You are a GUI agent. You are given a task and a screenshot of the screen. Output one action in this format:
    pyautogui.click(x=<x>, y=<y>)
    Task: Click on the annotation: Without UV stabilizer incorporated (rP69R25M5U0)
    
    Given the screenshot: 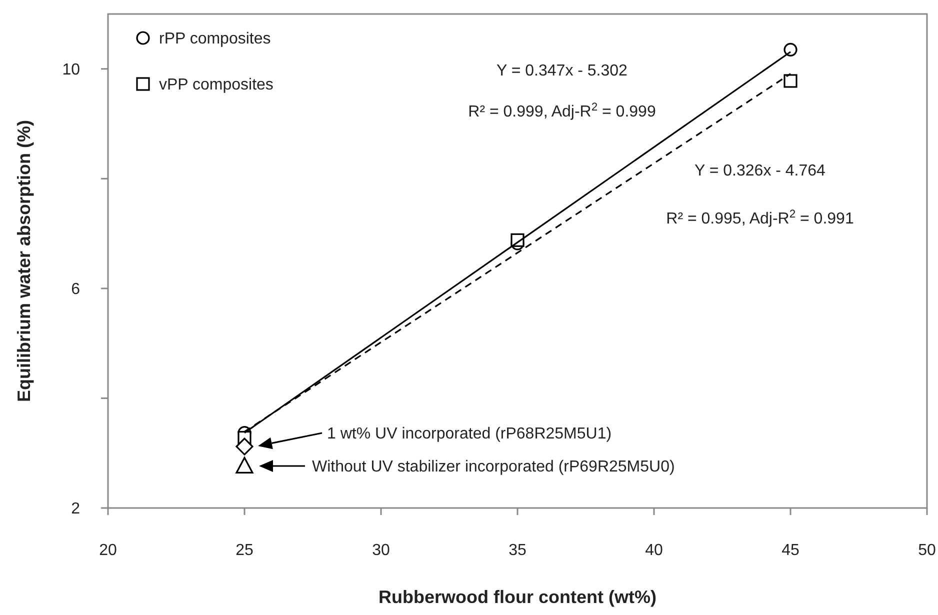 What is the action you would take?
    pyautogui.click(x=493, y=467)
    